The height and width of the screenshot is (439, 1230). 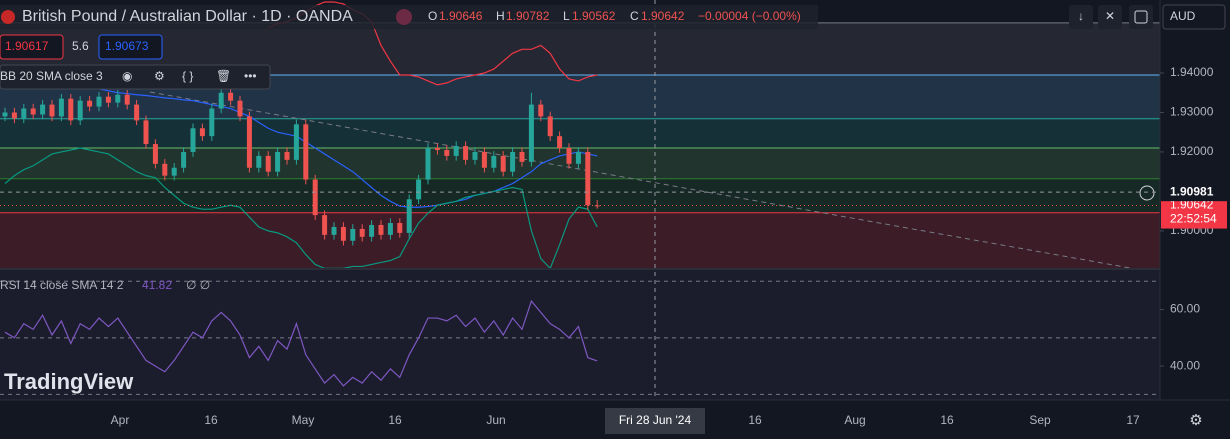 I want to click on bb-legend, so click(x=135, y=77).